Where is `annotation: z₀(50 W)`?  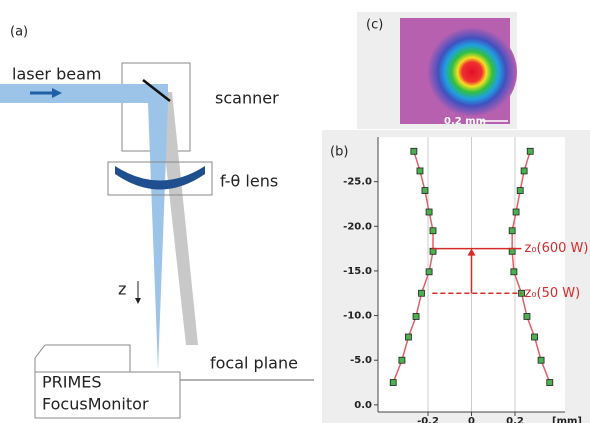
annotation: z₀(50 W) is located at coordinates (553, 293).